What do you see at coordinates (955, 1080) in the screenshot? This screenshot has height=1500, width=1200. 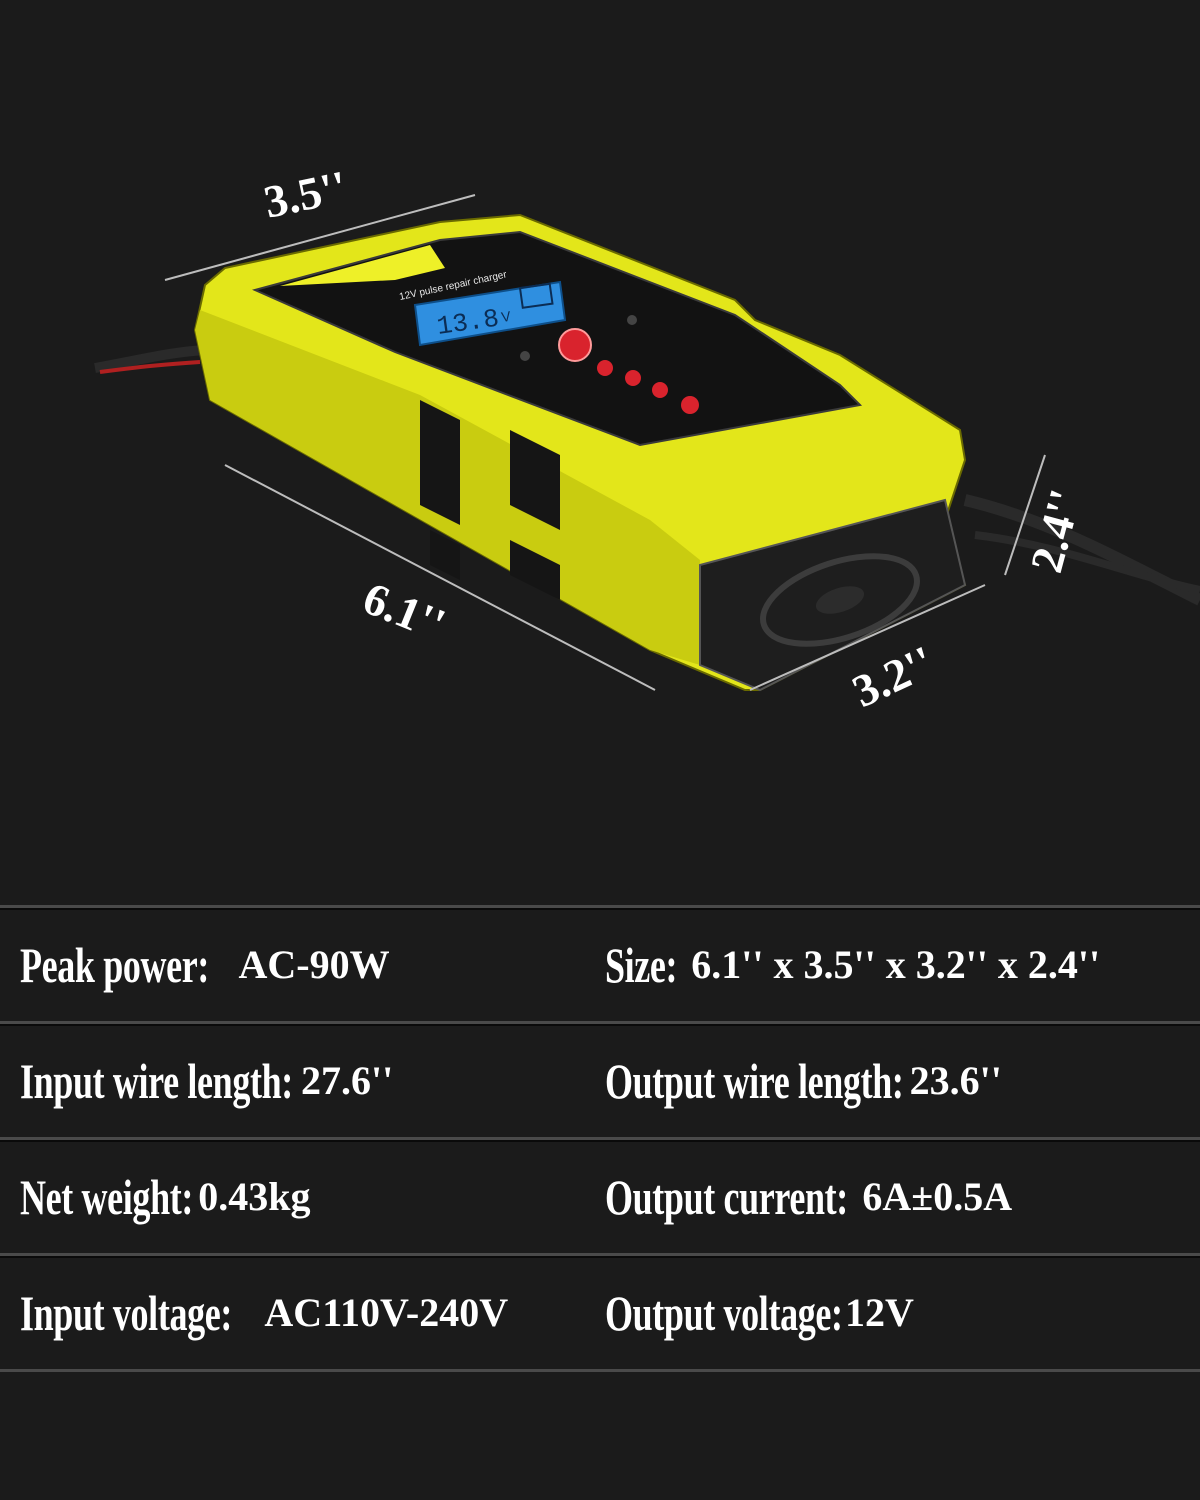 I see `spec-value: 23.6''` at bounding box center [955, 1080].